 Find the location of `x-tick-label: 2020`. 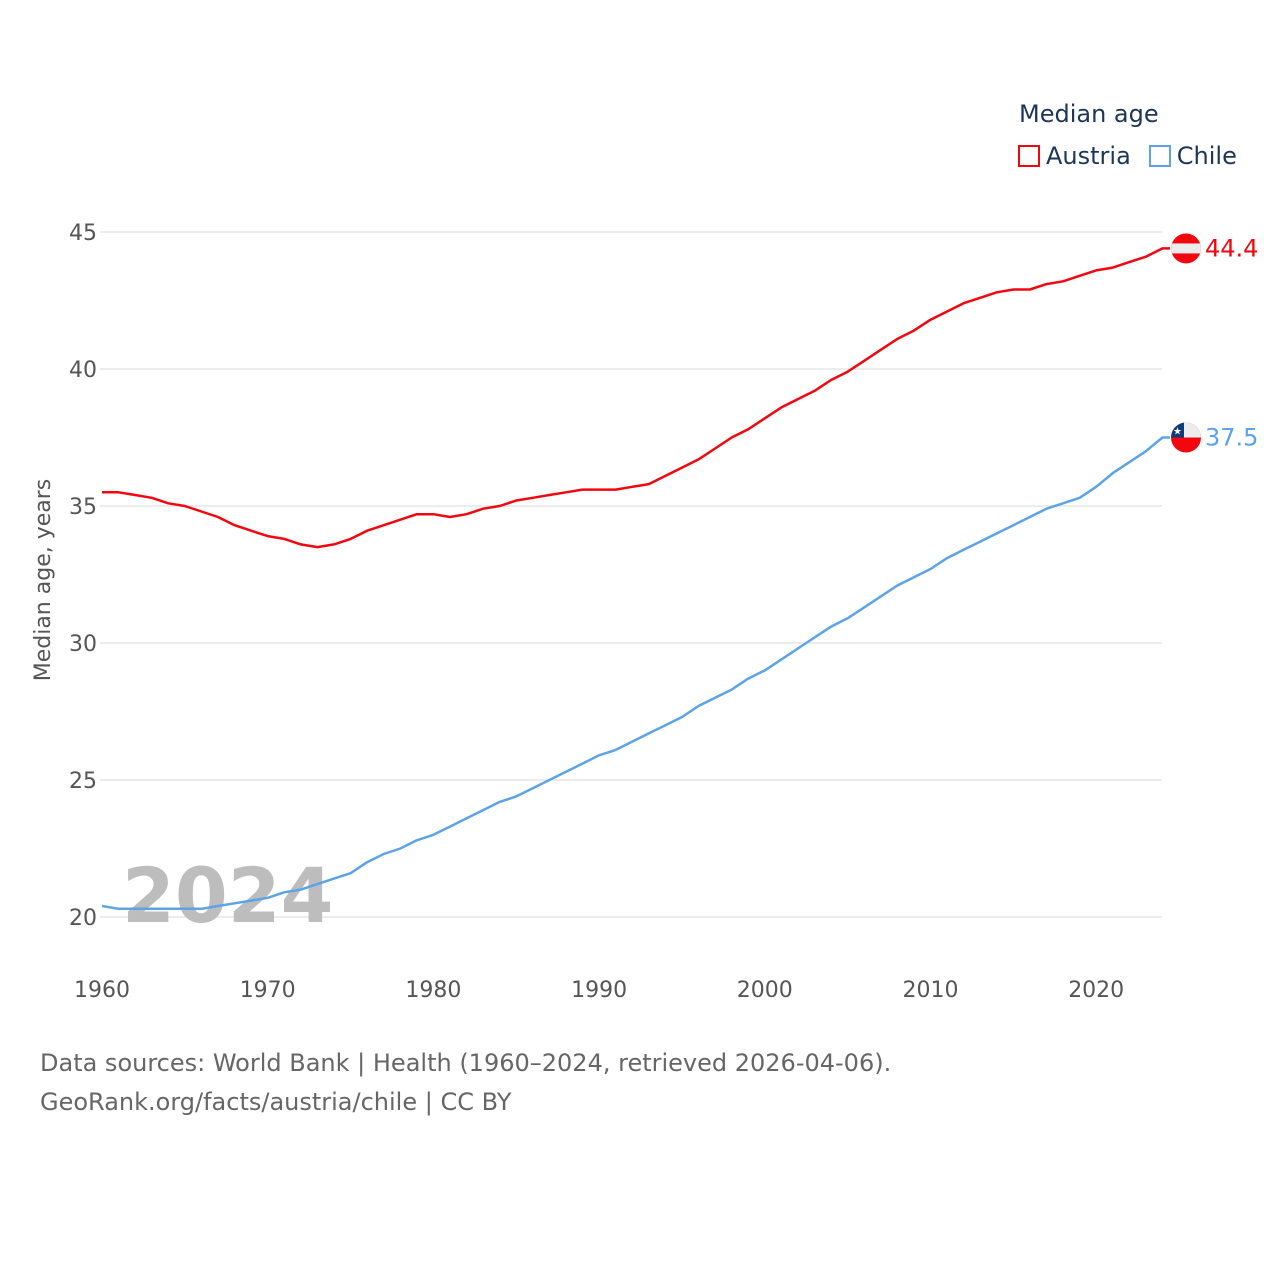

x-tick-label: 2020 is located at coordinates (1096, 990).